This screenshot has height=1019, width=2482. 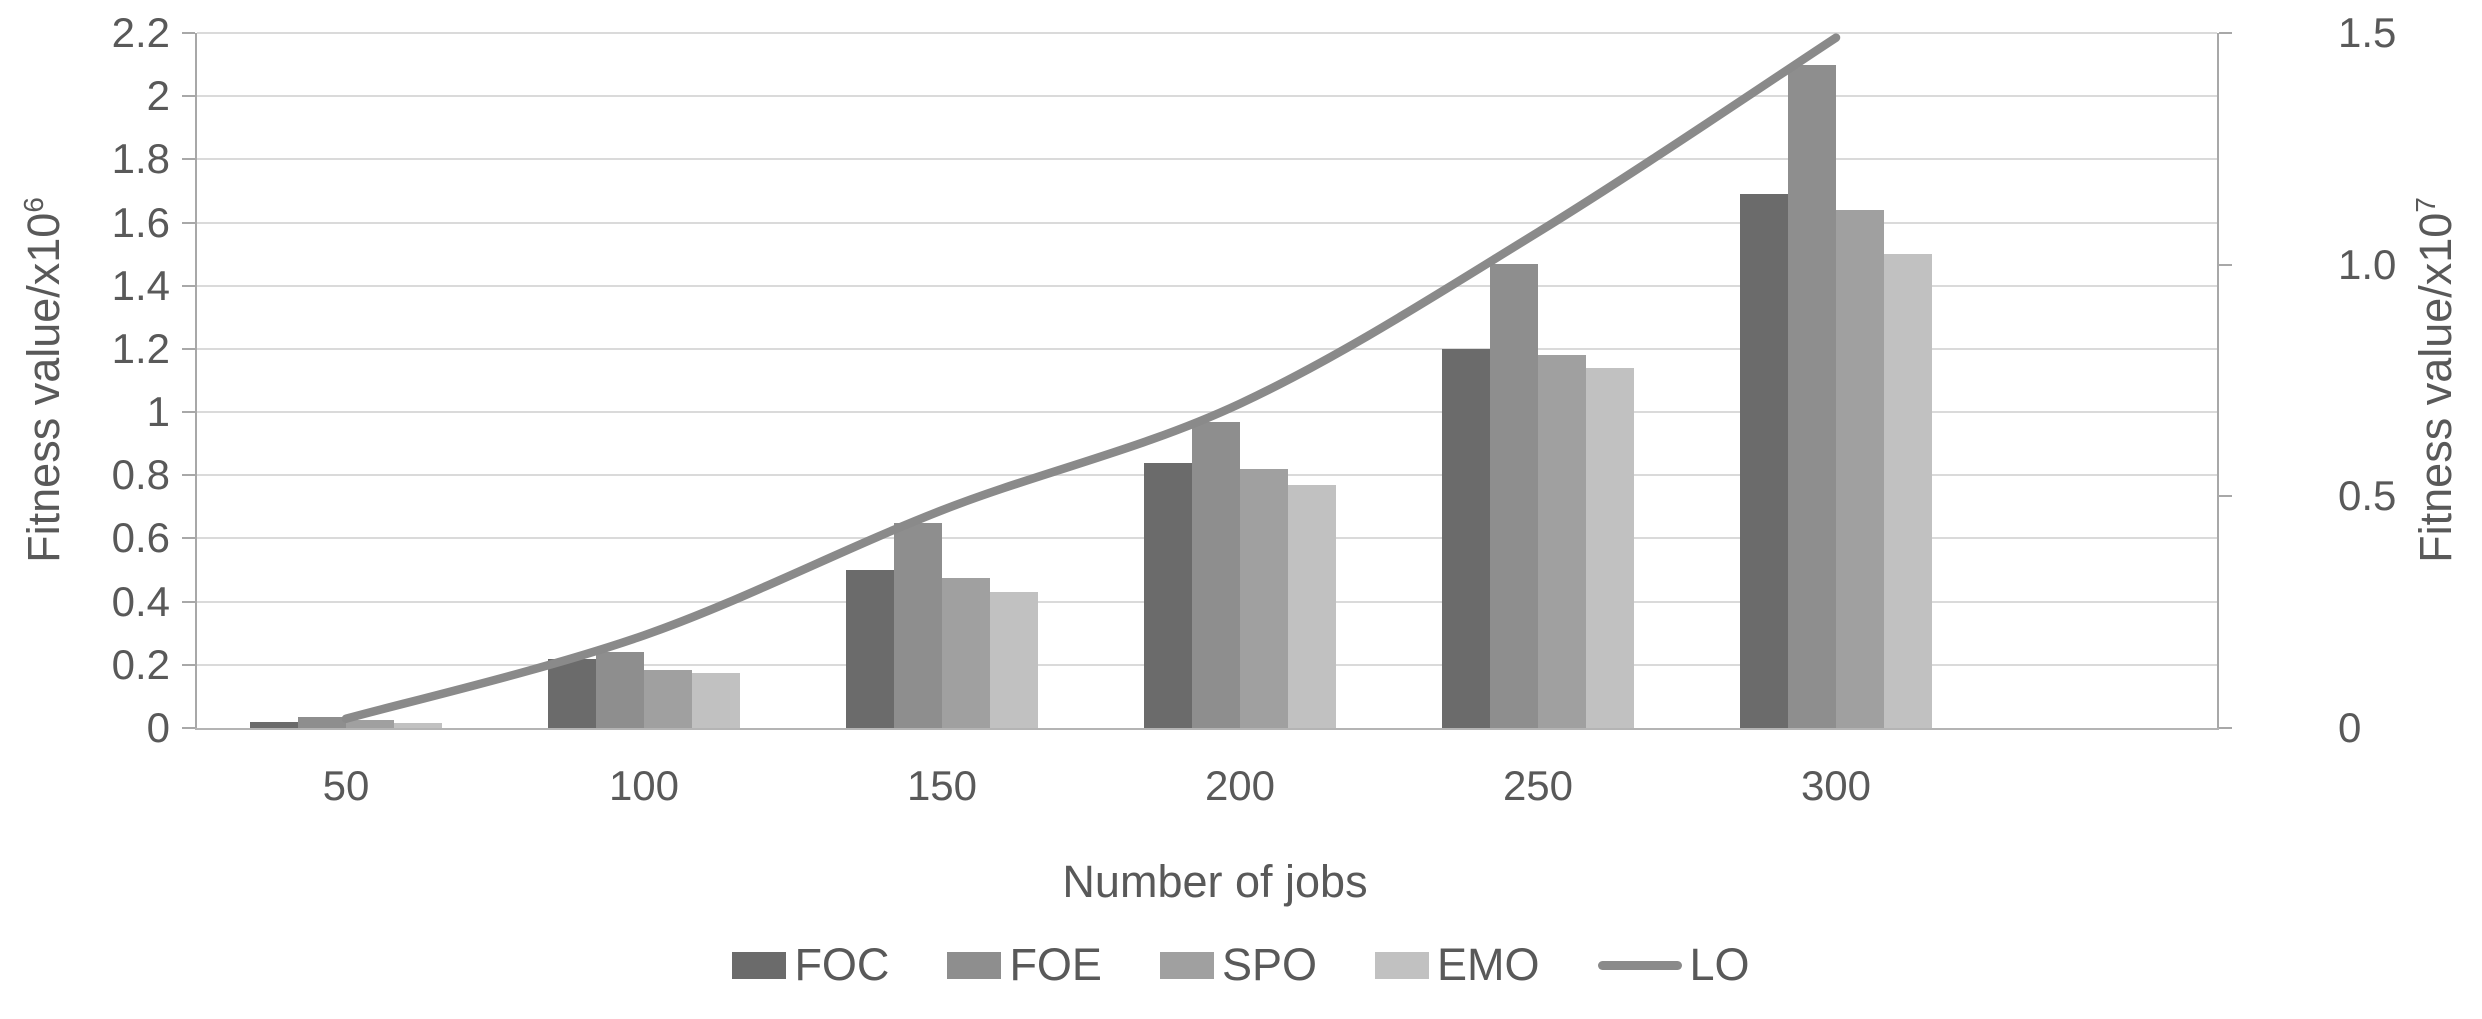 I want to click on left-axis-title: Fitness value/x106, so click(x=44, y=380).